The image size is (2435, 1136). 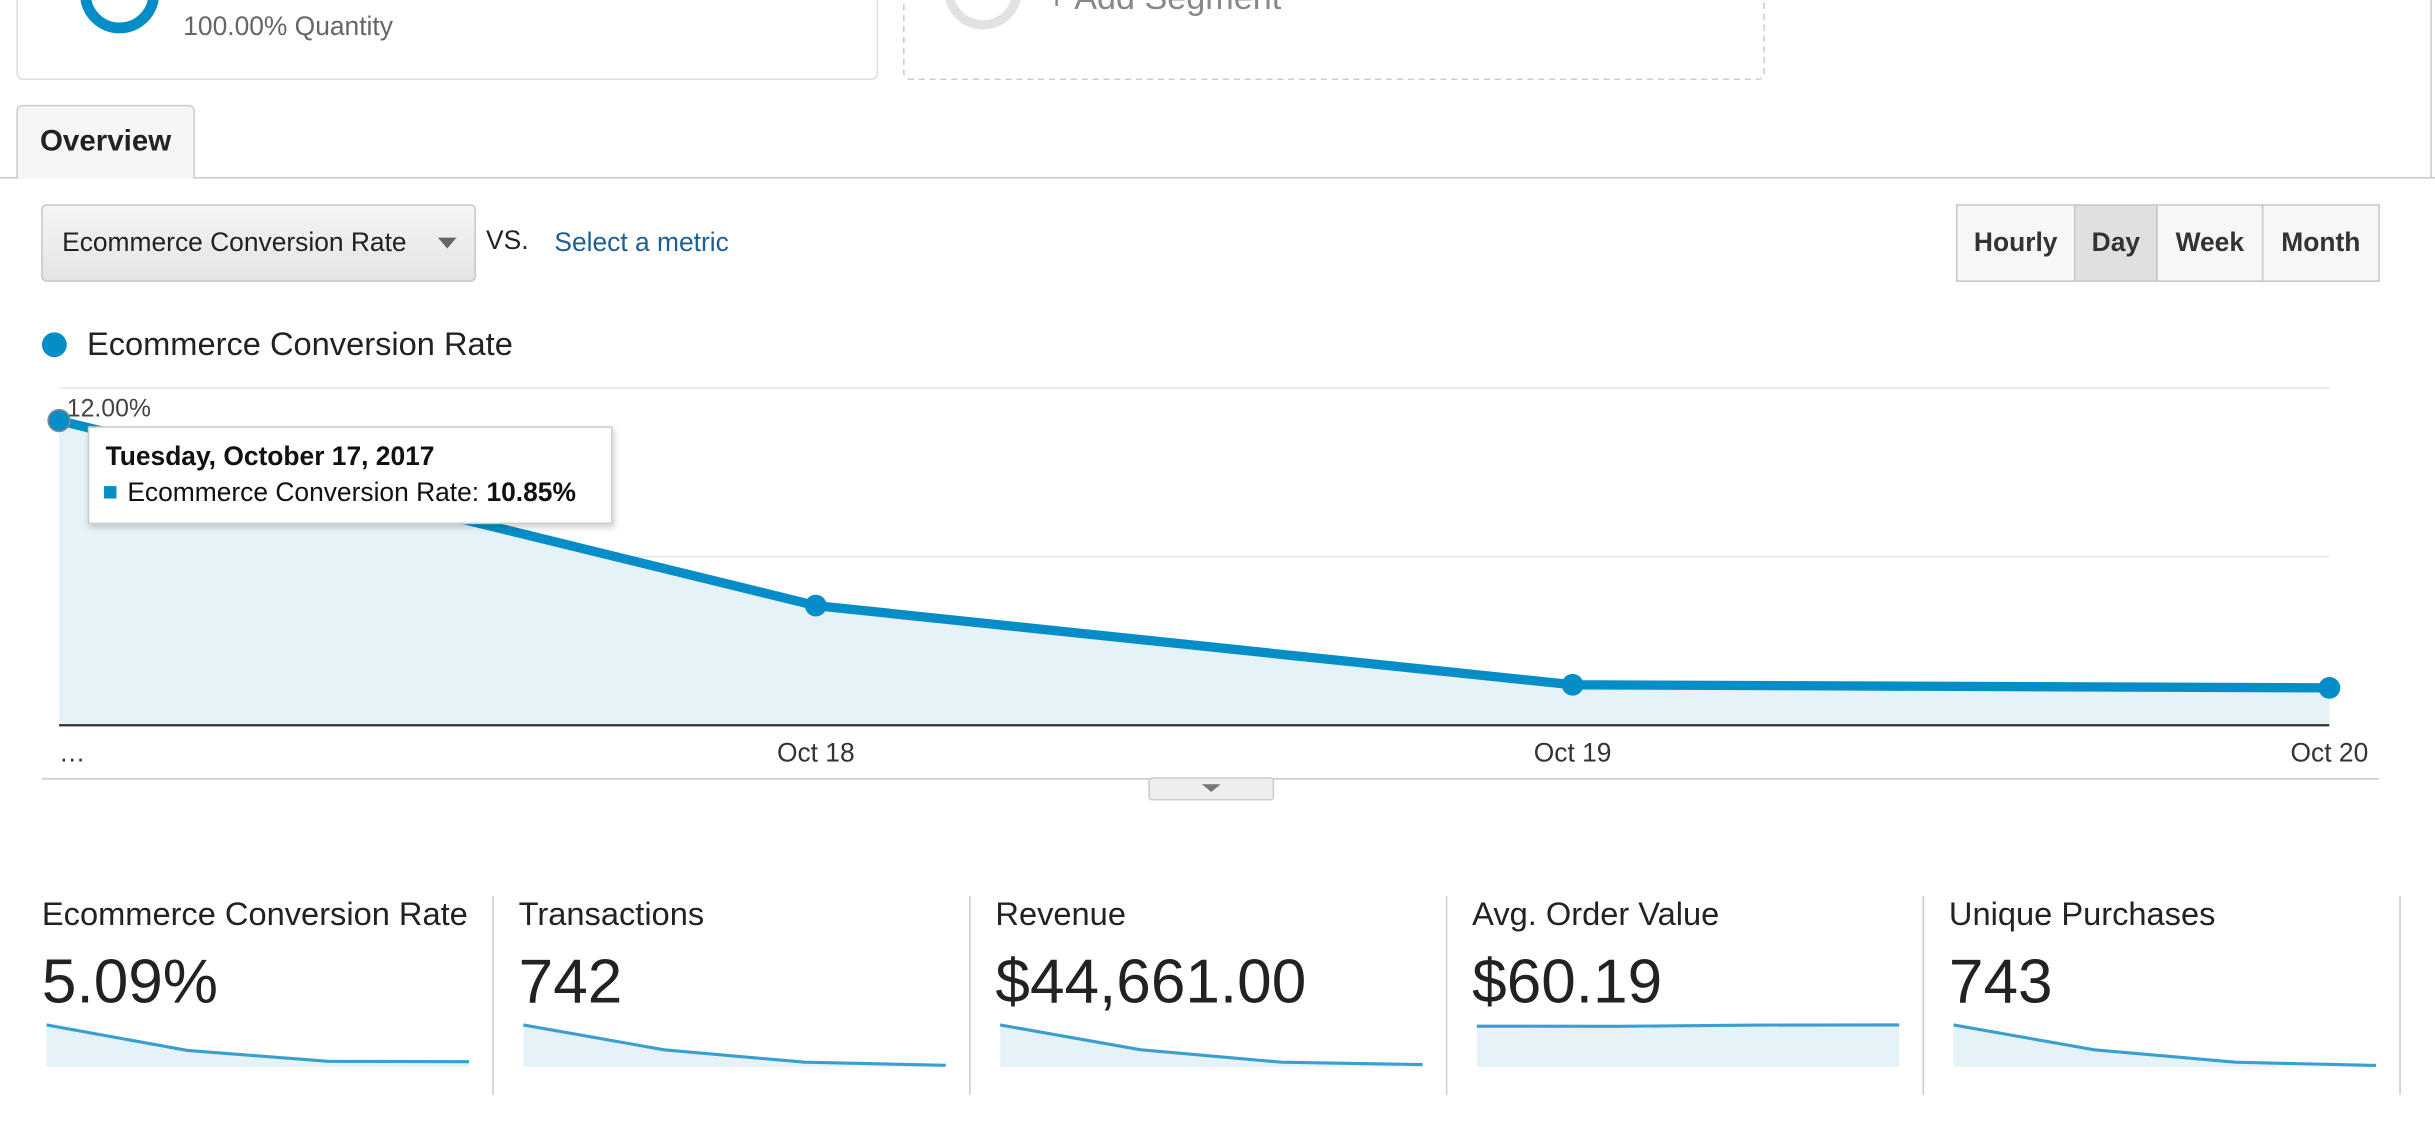 I want to click on add-segment-ring, so click(x=983, y=15).